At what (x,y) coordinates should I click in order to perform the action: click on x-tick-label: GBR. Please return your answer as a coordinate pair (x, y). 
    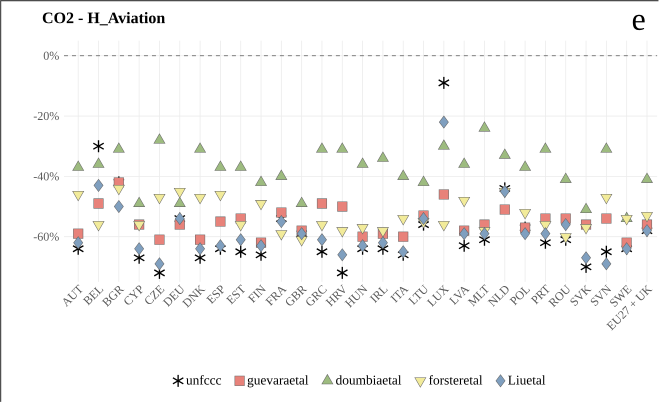
    Looking at the image, I should click on (297, 296).